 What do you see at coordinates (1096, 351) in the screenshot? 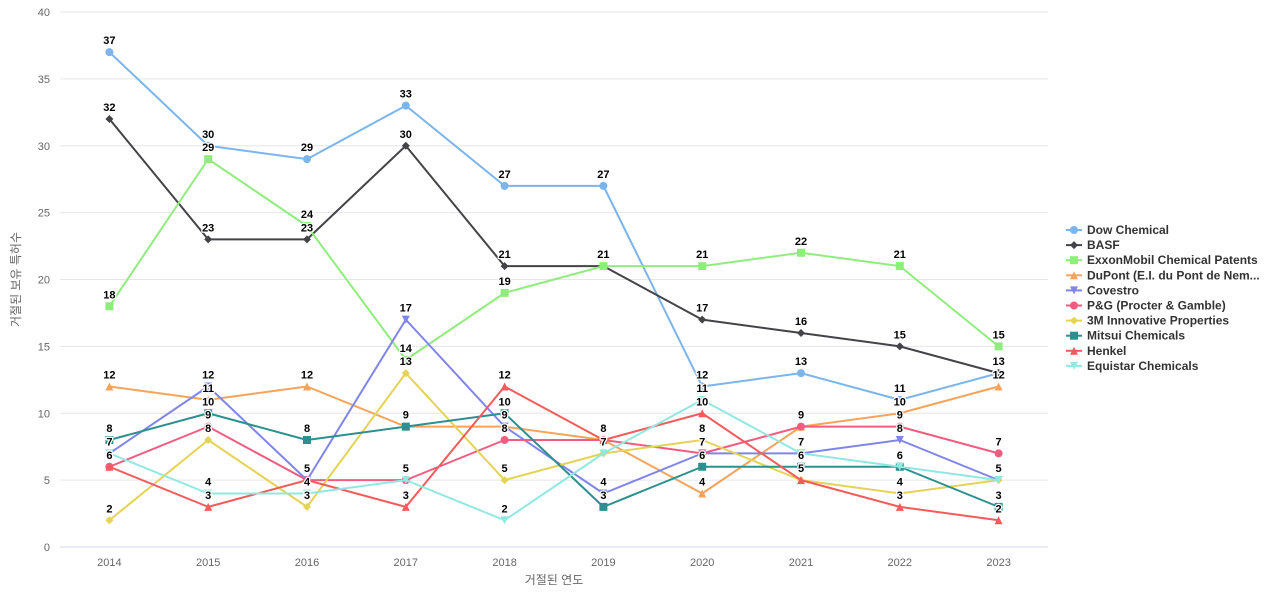
I see `legend-item-henkel: Henkel` at bounding box center [1096, 351].